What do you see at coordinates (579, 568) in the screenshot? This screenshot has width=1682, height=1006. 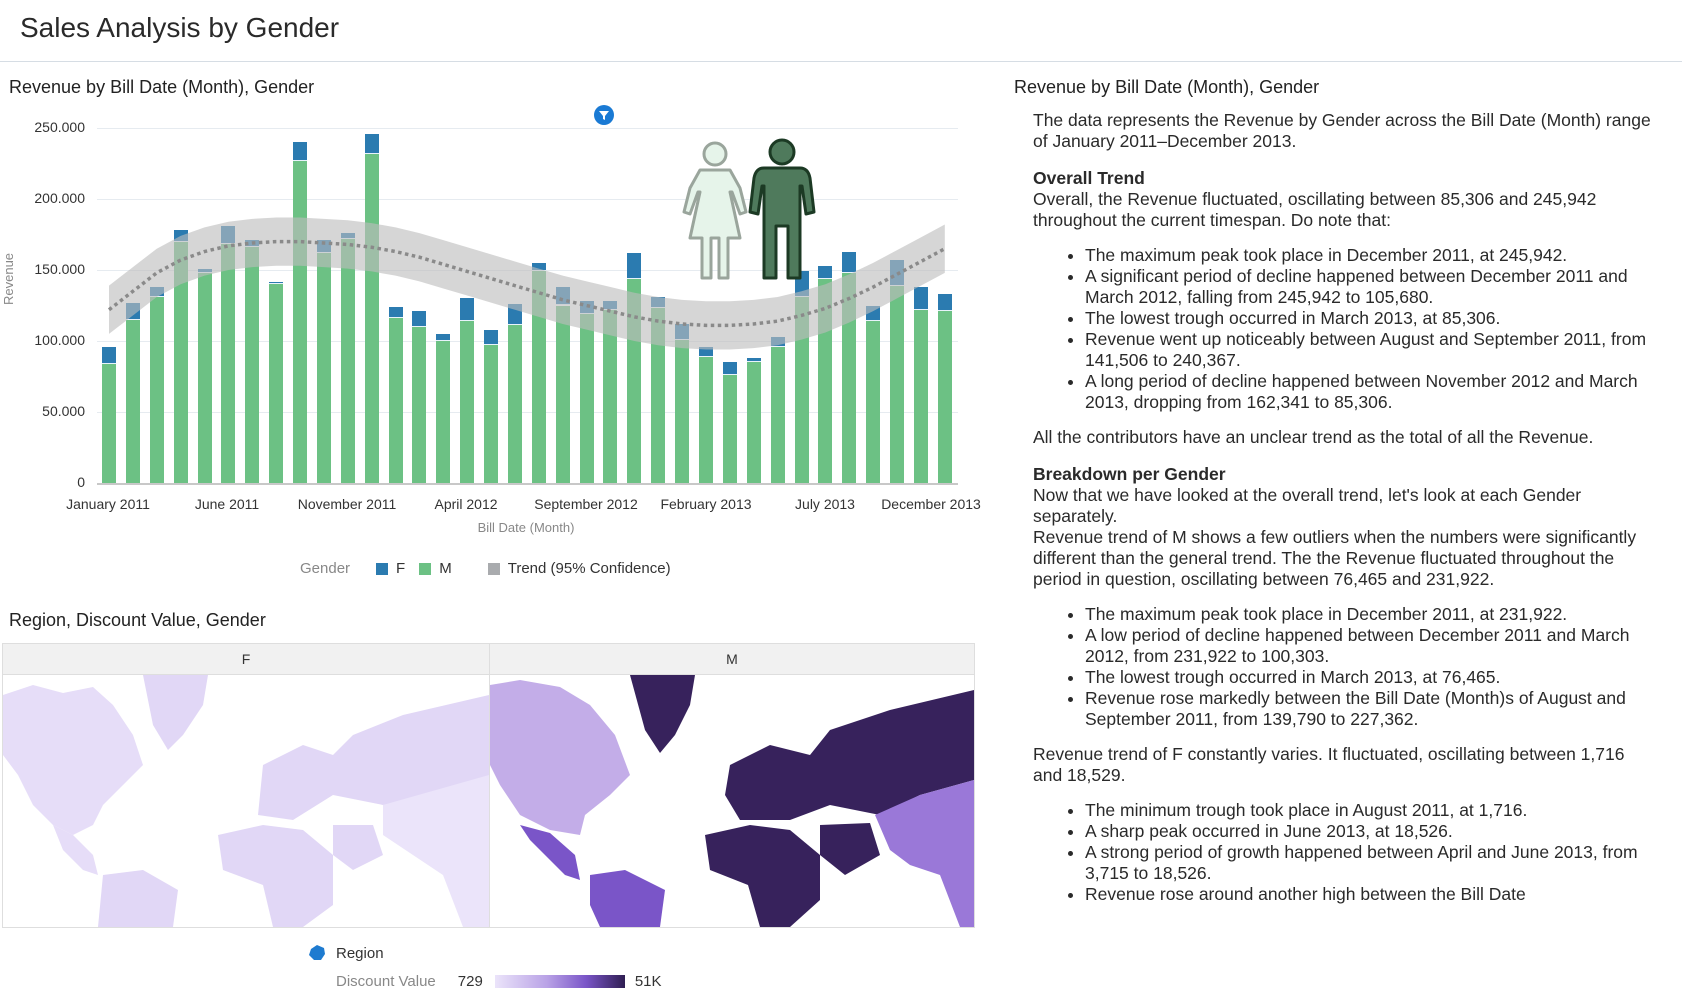 I see `legend-item-trend: Trend (95% Confidence)` at bounding box center [579, 568].